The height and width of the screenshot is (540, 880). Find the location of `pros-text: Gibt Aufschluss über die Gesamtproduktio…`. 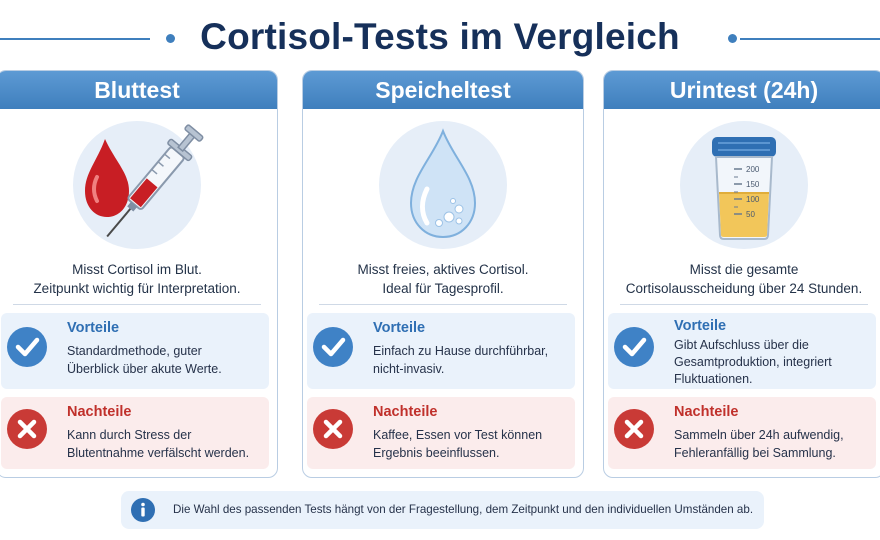

pros-text: Gibt Aufschluss über die Gesamtproduktio… is located at coordinates (772, 362).